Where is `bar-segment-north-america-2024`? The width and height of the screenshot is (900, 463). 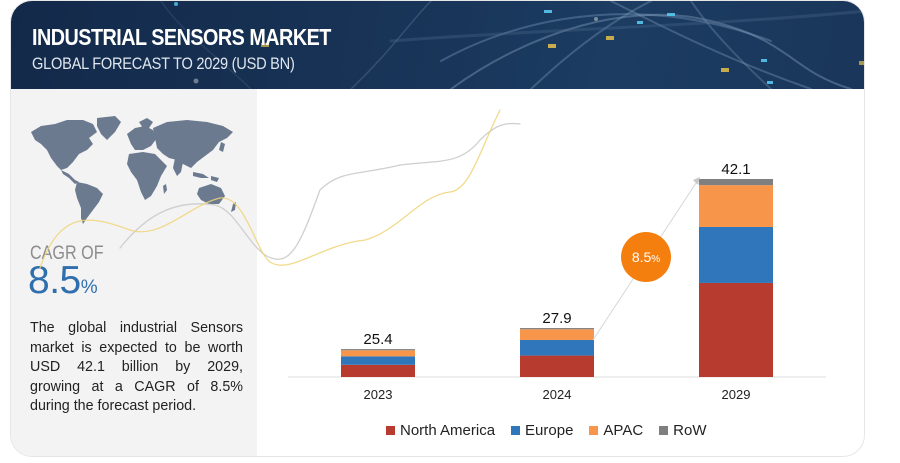
bar-segment-north-america-2024 is located at coordinates (557, 366).